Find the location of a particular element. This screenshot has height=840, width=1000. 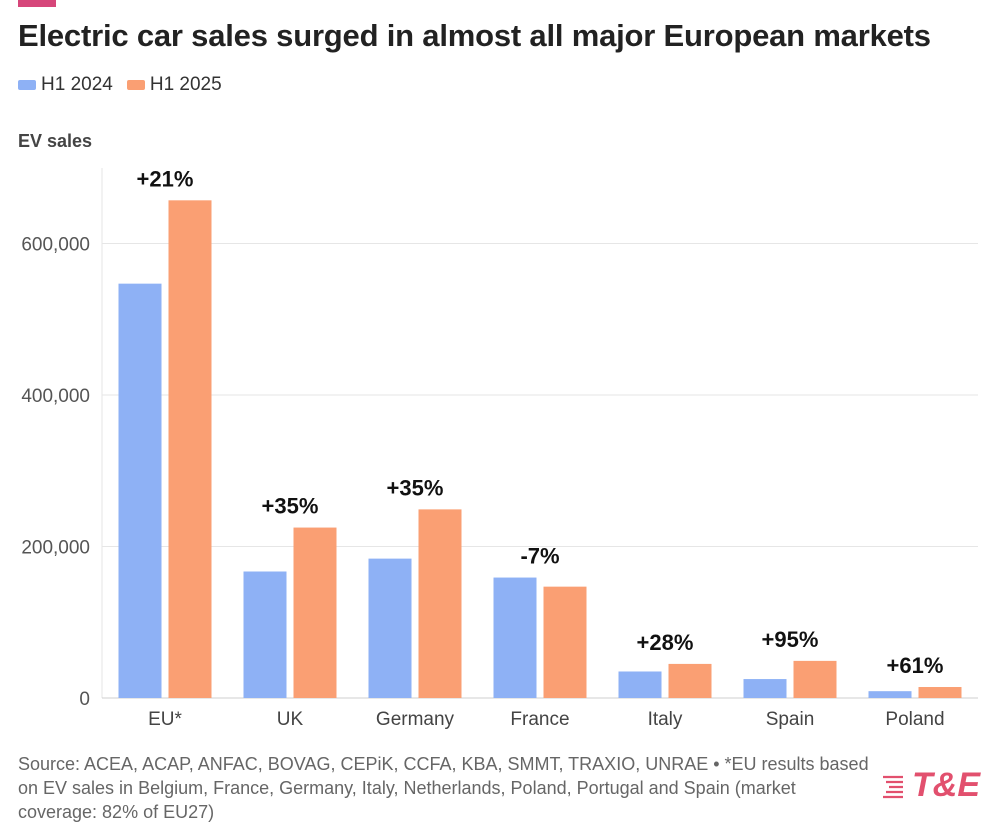

stripes-icon is located at coordinates (893, 786).